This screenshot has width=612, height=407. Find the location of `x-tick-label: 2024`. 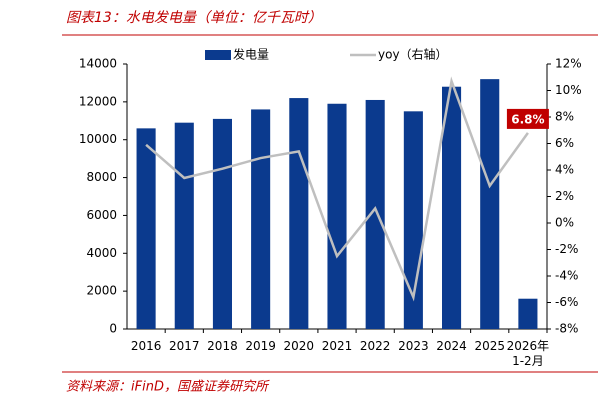

x-tick-label: 2024 is located at coordinates (451, 346).